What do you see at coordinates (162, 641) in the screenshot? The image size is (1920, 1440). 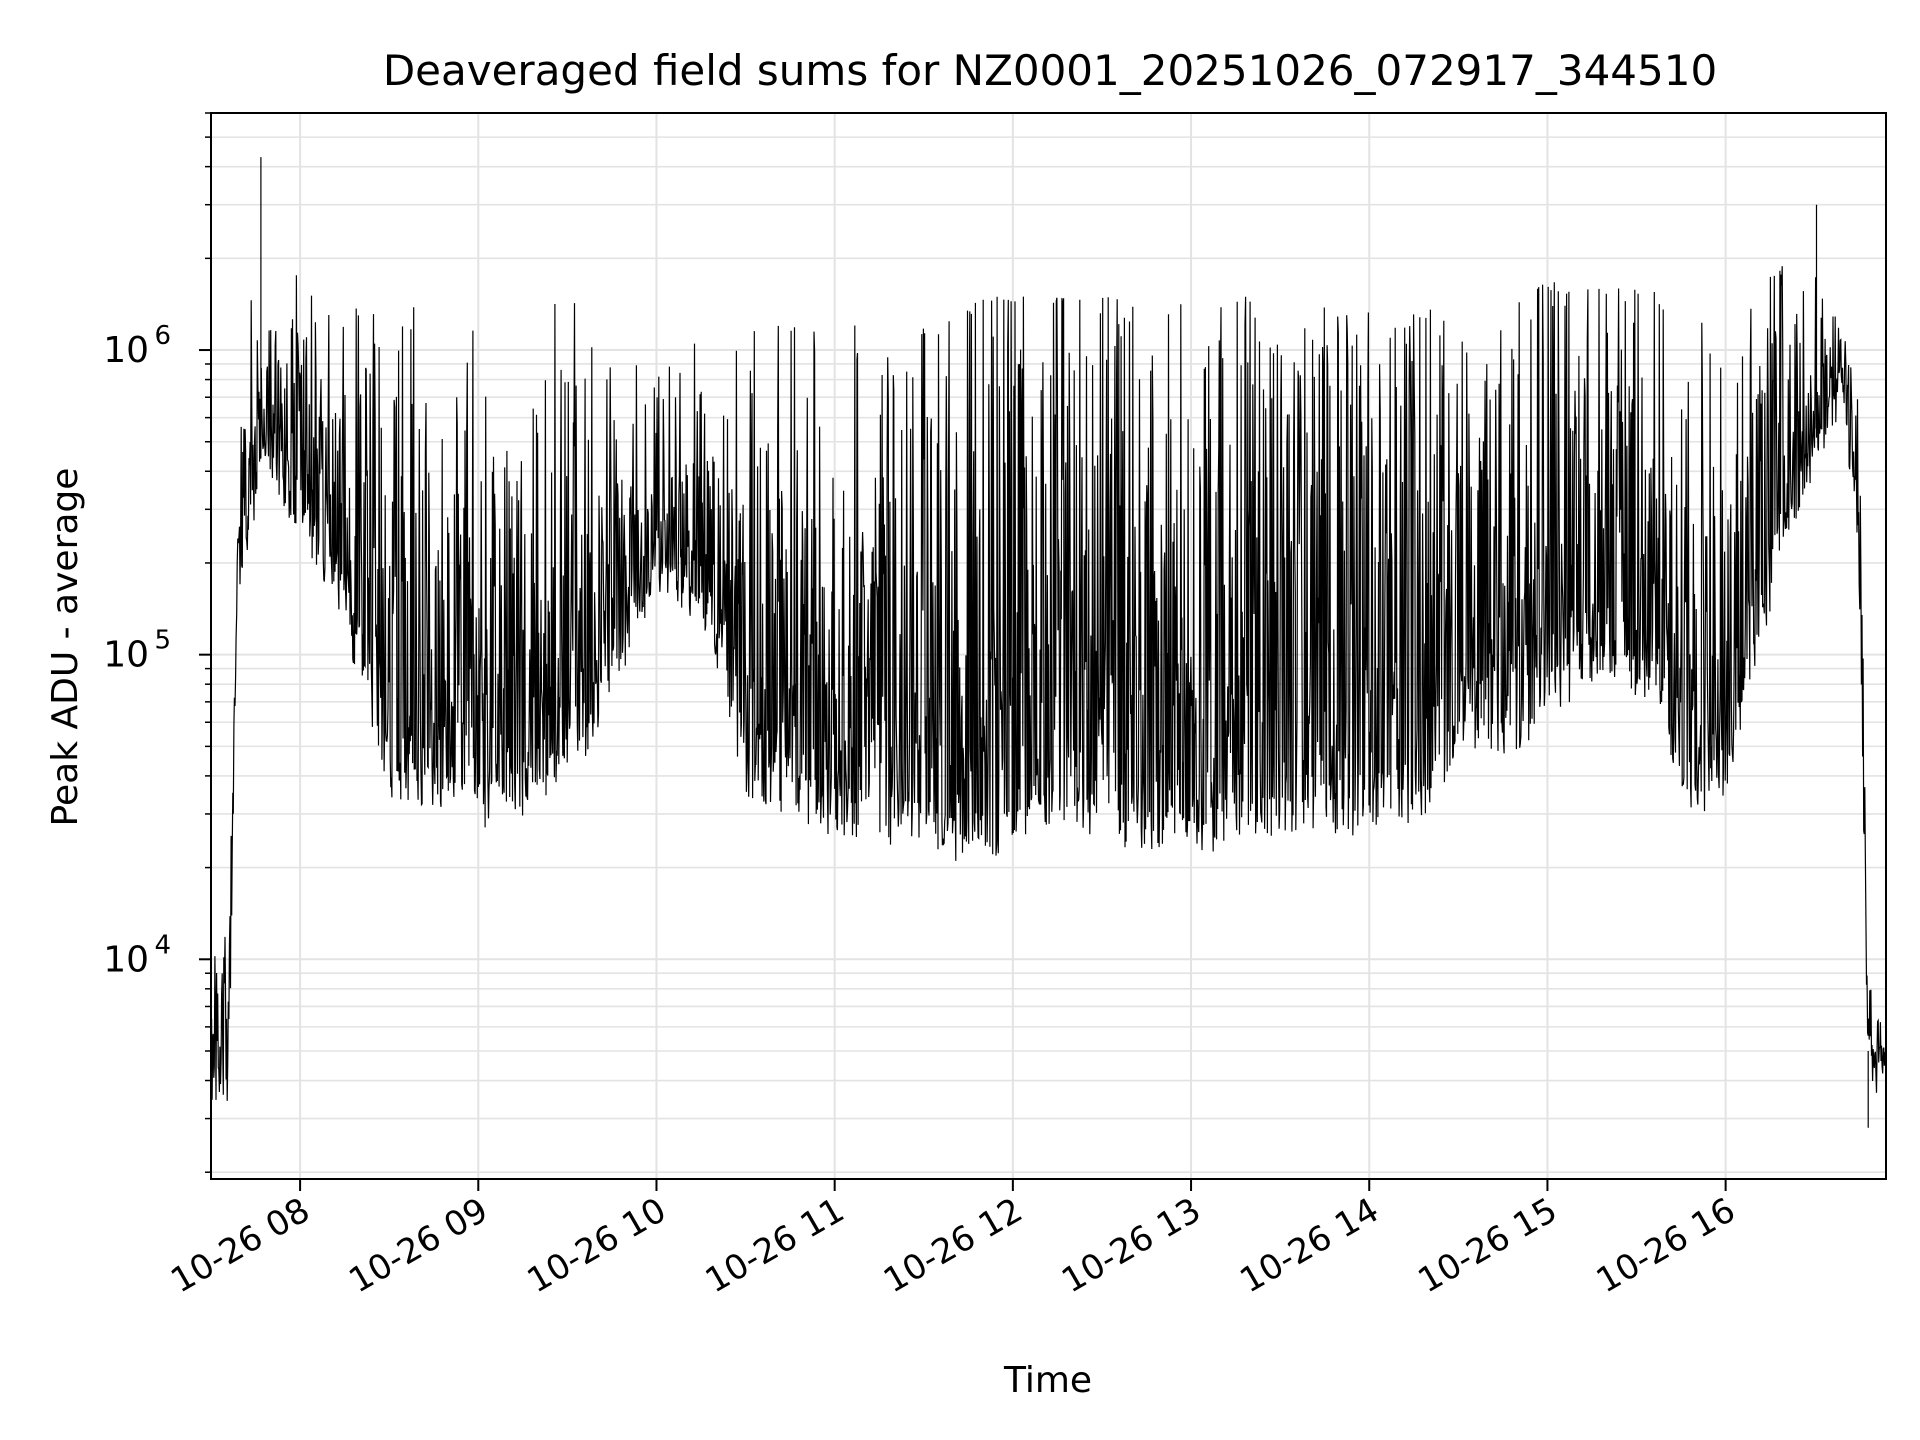 I see `y-tick-exponent: 5` at bounding box center [162, 641].